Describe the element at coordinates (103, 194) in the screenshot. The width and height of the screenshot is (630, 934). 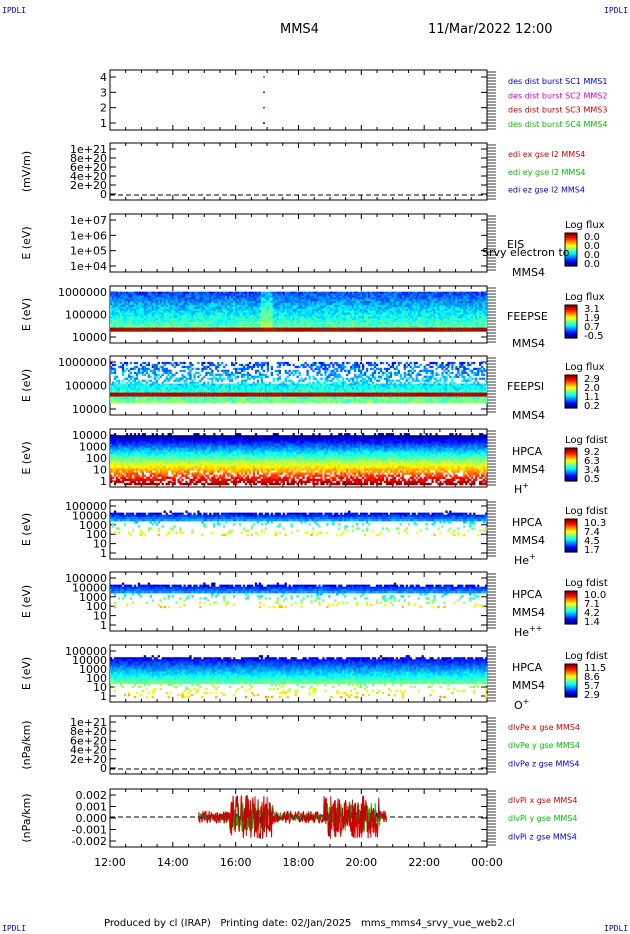
I see `y-tick-label: 0` at that location.